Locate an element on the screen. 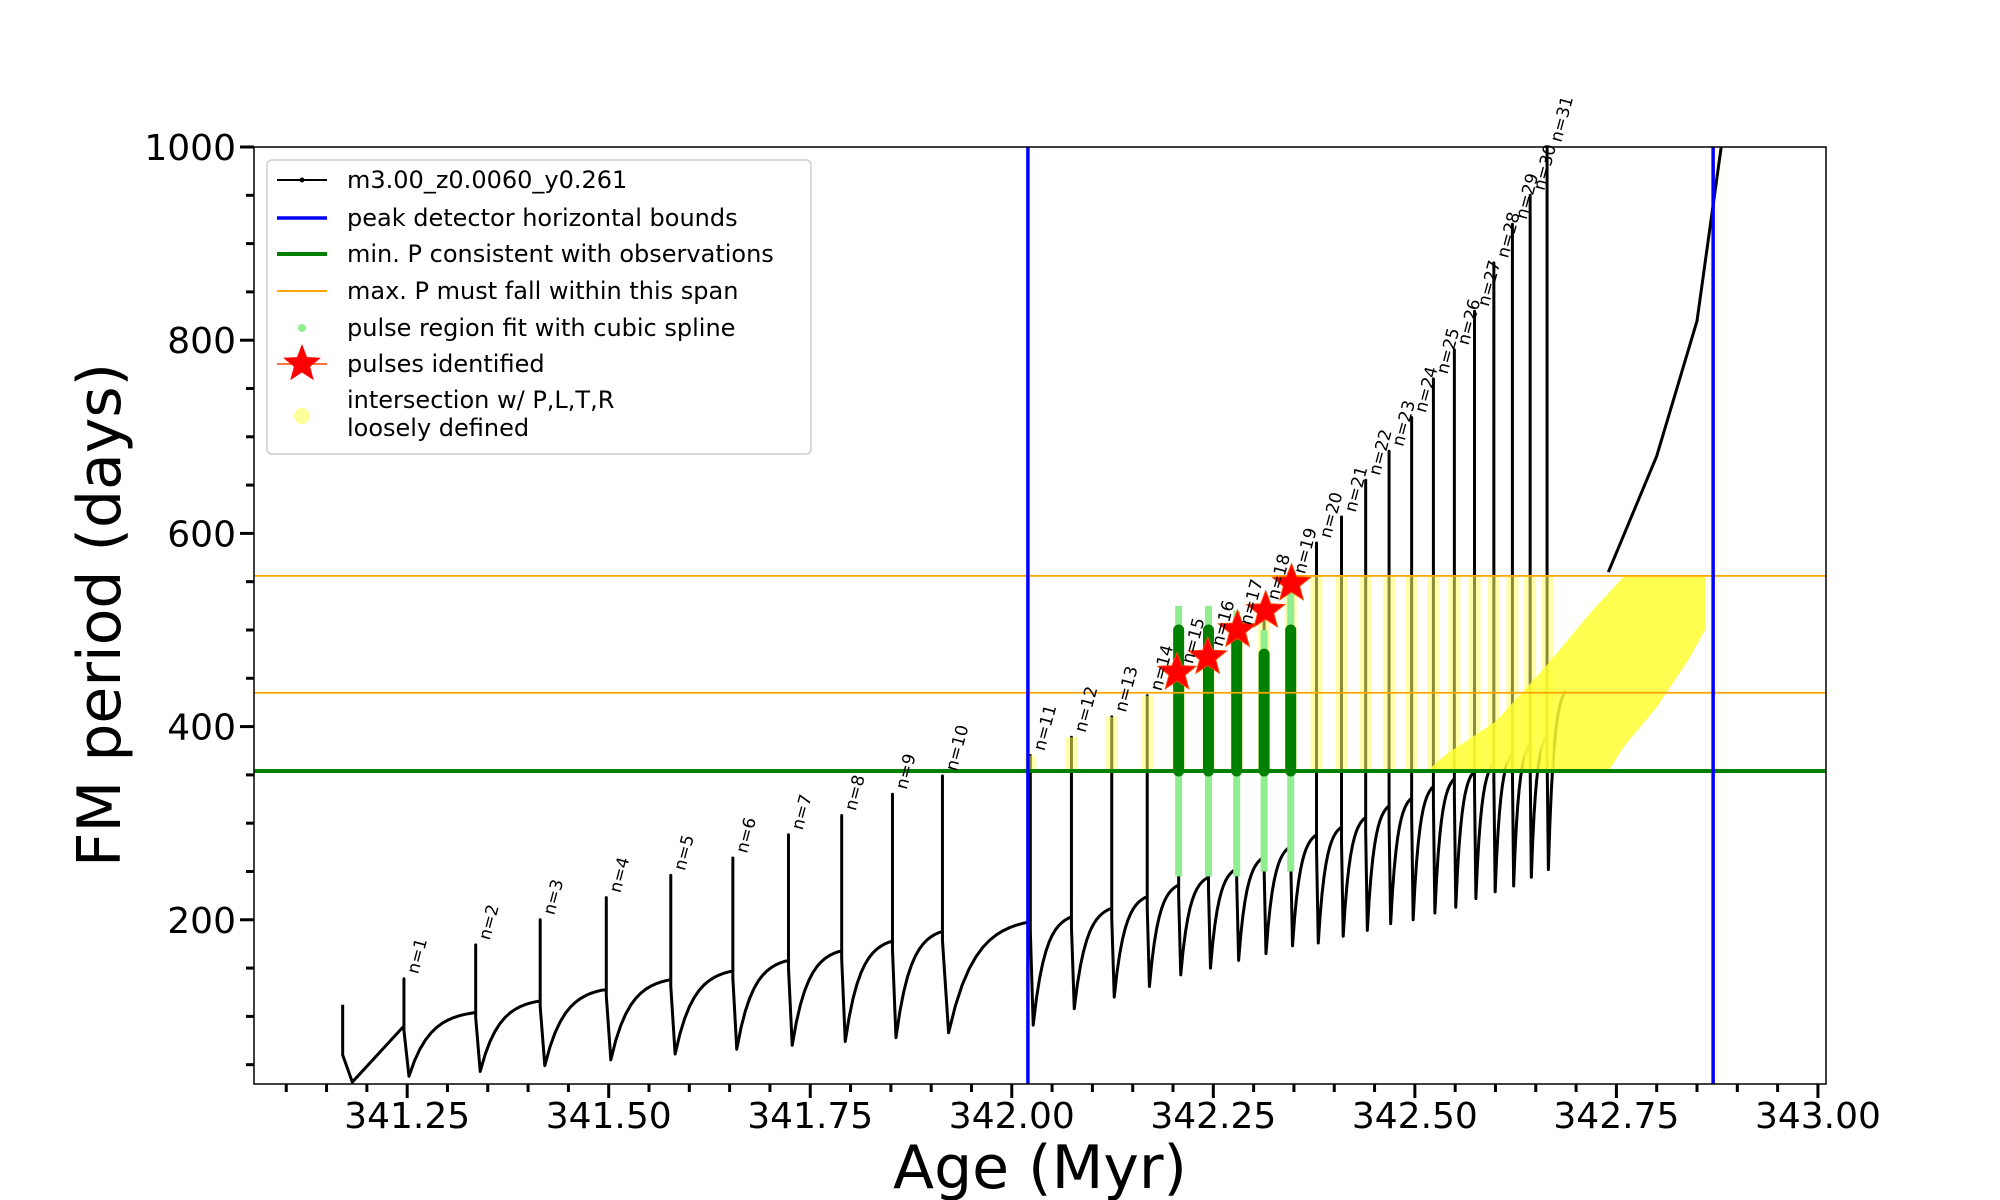 The image size is (2000, 1200). y-tick-label: 600 is located at coordinates (201, 534).